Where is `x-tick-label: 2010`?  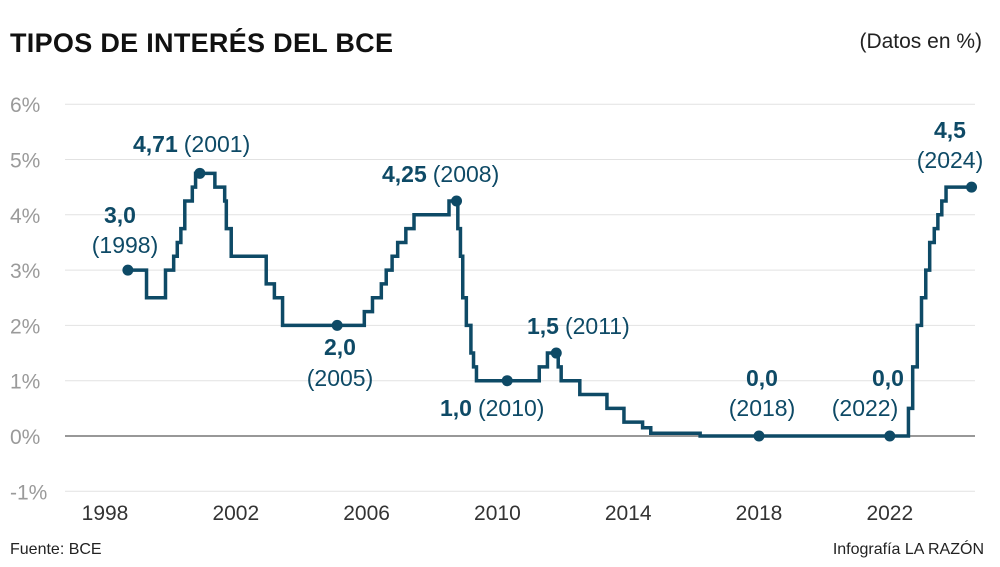 x-tick-label: 2010 is located at coordinates (497, 513).